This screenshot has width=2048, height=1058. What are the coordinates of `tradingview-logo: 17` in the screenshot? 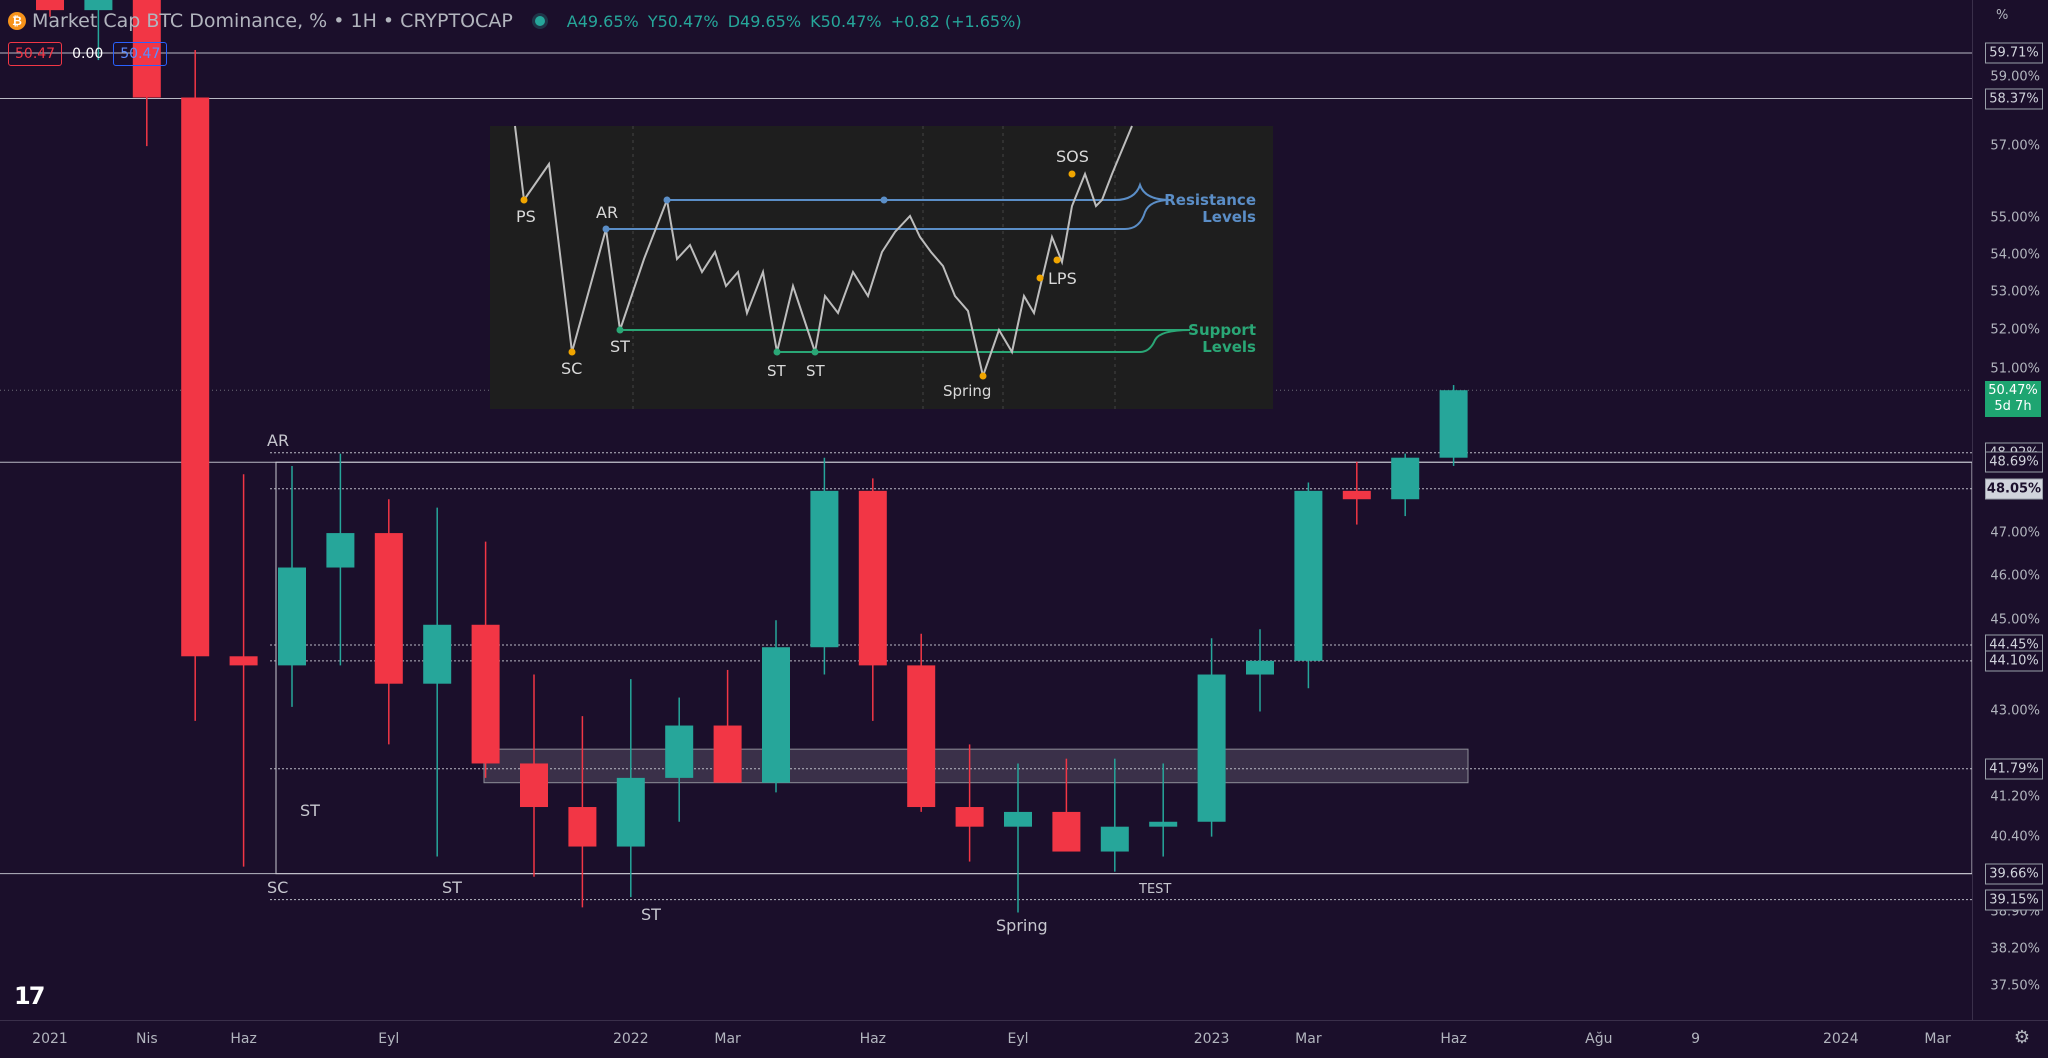 It's located at (29, 996).